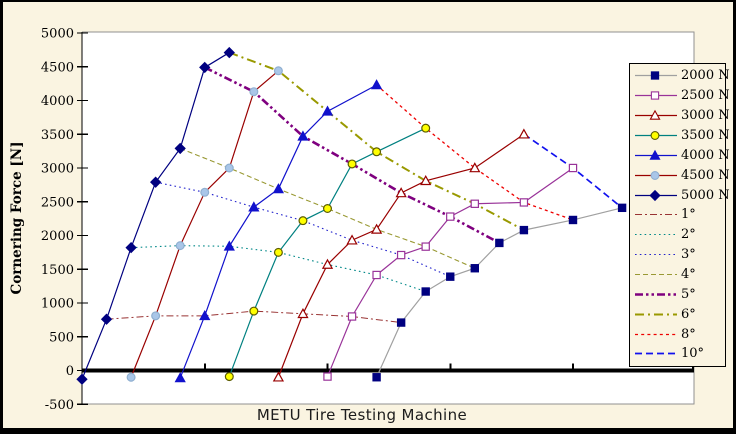  Describe the element at coordinates (688, 235) in the screenshot. I see `legend-label-2deg: 2°` at that location.